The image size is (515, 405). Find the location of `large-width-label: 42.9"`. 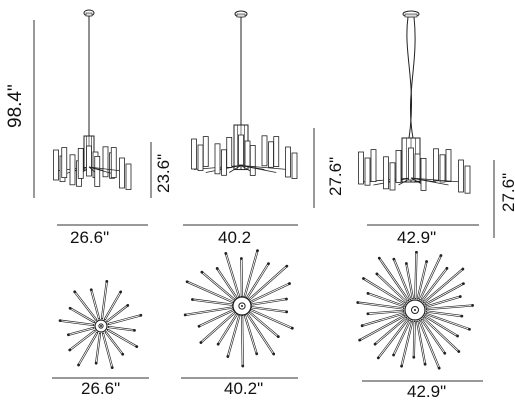

large-width-label: 42.9" is located at coordinates (416, 237).